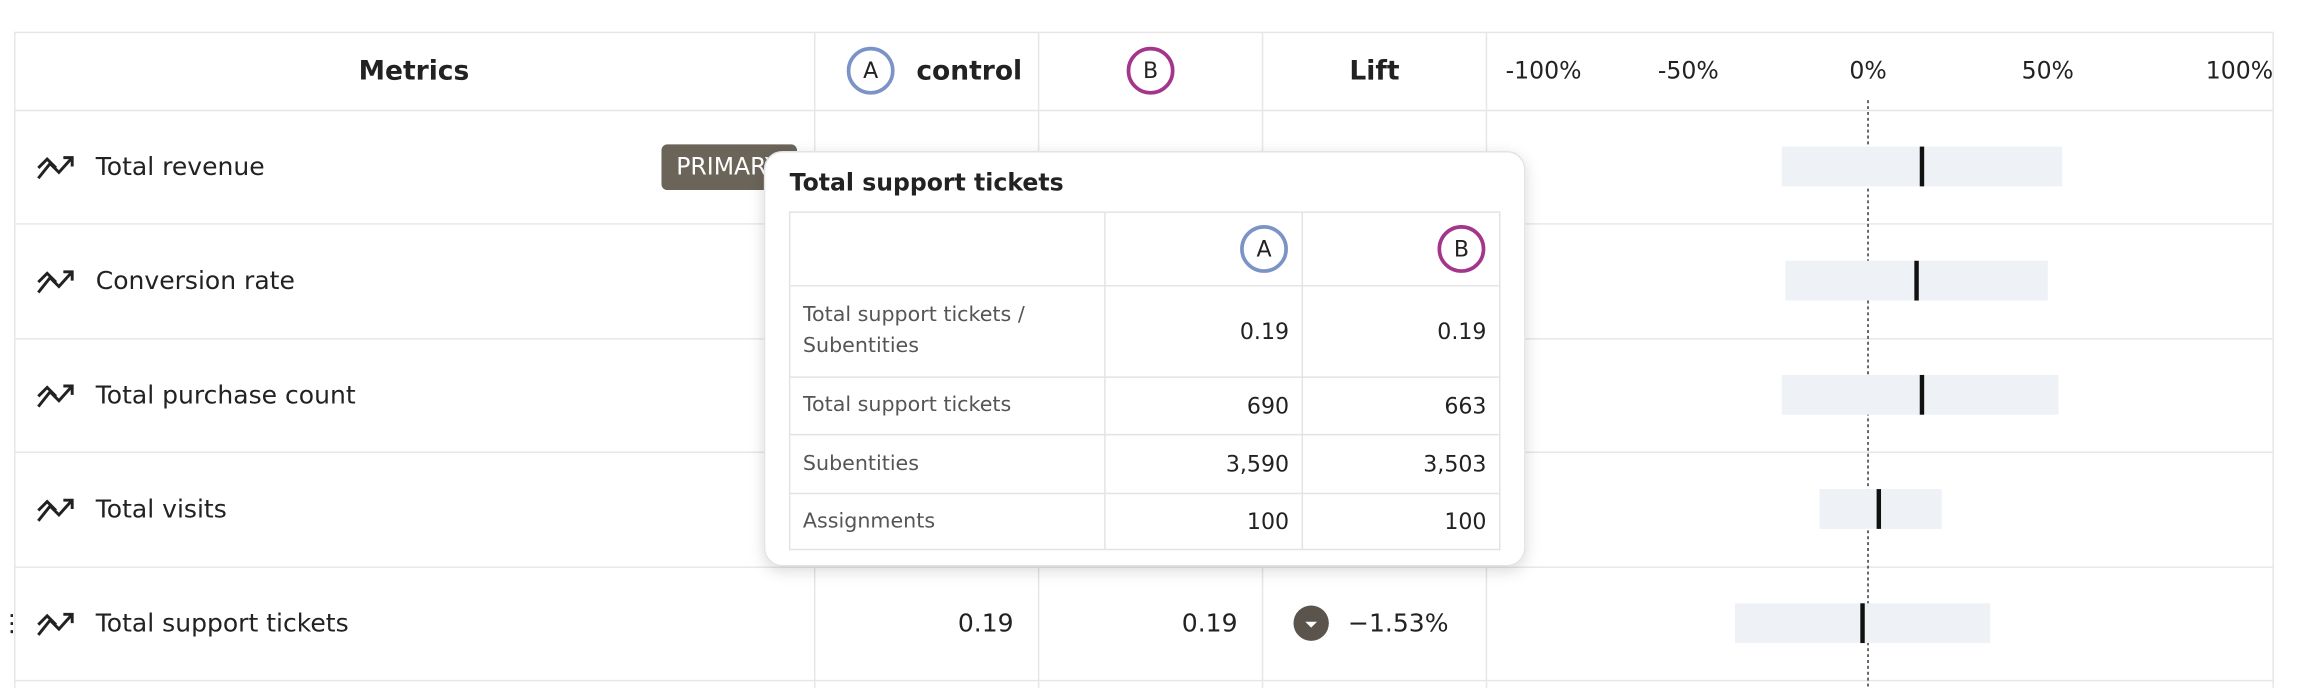 Image resolution: width=2310 pixels, height=688 pixels. I want to click on drag-handle: ⋮, so click(12, 623).